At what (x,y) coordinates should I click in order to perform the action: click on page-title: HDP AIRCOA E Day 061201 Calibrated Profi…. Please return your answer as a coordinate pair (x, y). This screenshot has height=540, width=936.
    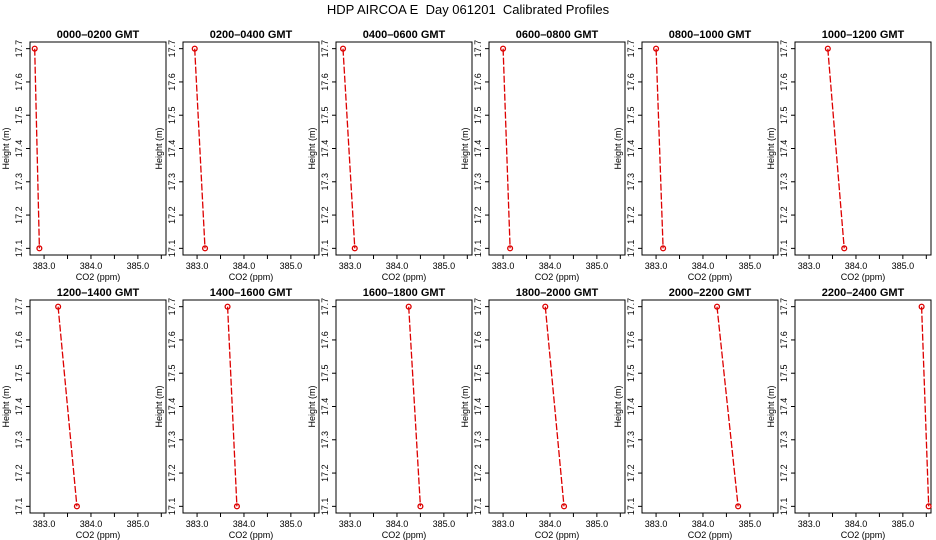
    Looking at the image, I should click on (468, 9).